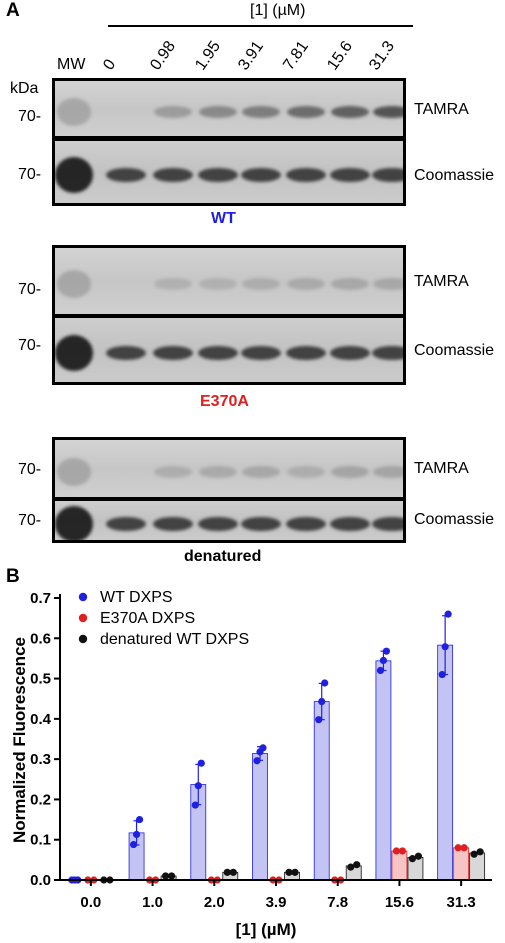 Image resolution: width=505 pixels, height=943 pixels. What do you see at coordinates (30, 469) in the screenshot?
I see `marker-70-denatured-tamra: 70-` at bounding box center [30, 469].